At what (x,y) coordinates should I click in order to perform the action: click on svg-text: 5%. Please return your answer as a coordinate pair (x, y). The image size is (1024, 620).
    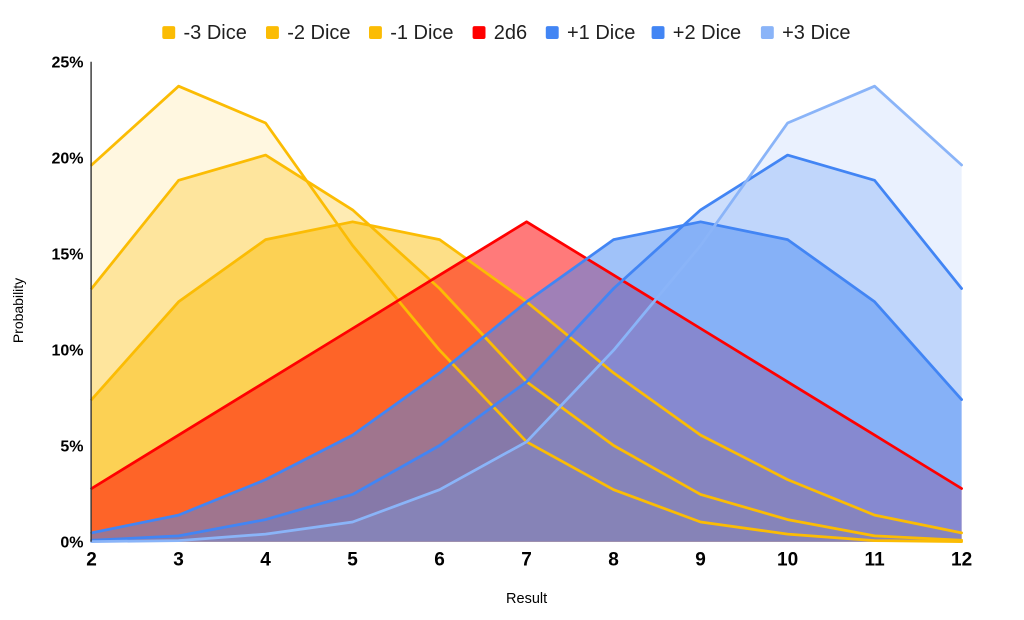
    Looking at the image, I should click on (71, 447).